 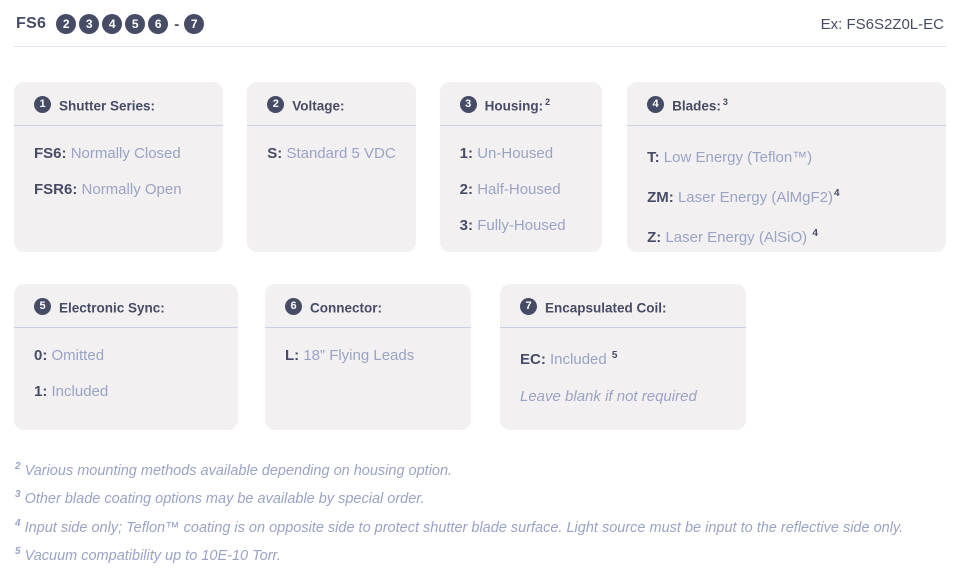 I want to click on option-row: L: 18” Flying Leads, so click(x=368, y=355).